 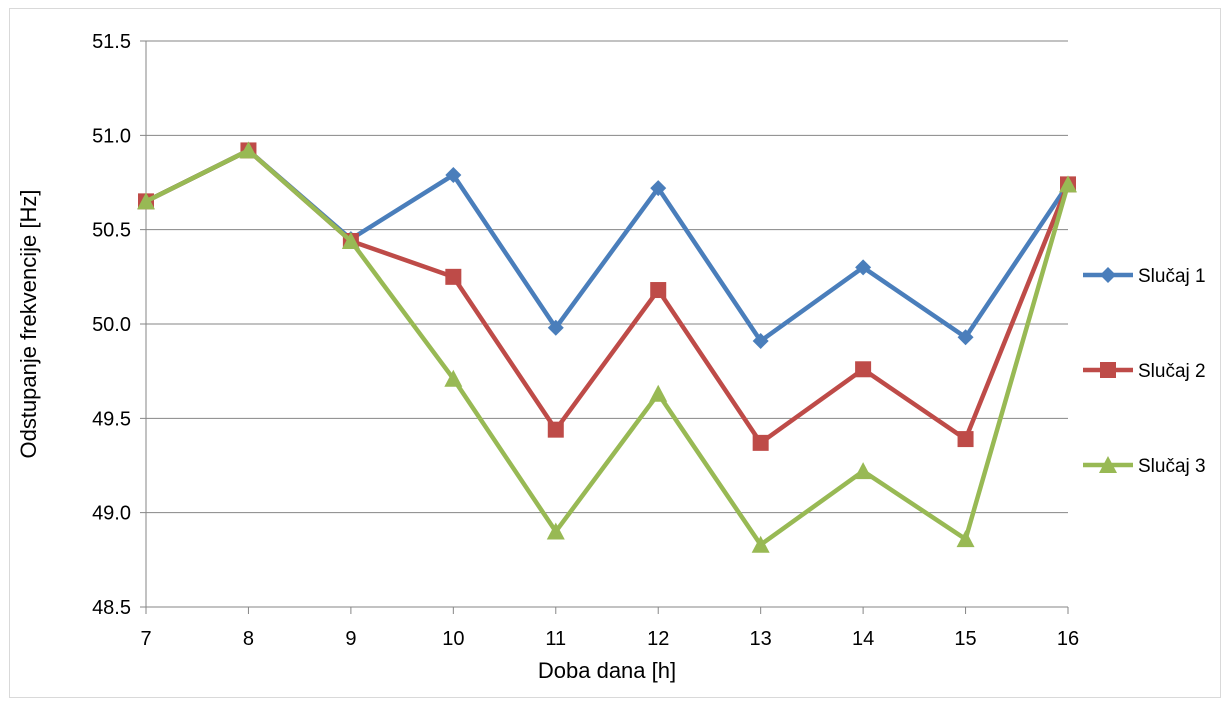 What do you see at coordinates (111, 325) in the screenshot?
I see `y-tick-label: 50.0` at bounding box center [111, 325].